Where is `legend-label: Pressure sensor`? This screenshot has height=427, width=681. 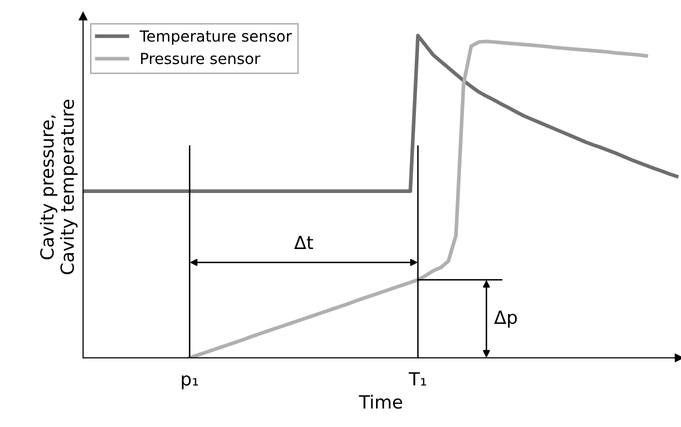
legend-label: Pressure sensor is located at coordinates (200, 58).